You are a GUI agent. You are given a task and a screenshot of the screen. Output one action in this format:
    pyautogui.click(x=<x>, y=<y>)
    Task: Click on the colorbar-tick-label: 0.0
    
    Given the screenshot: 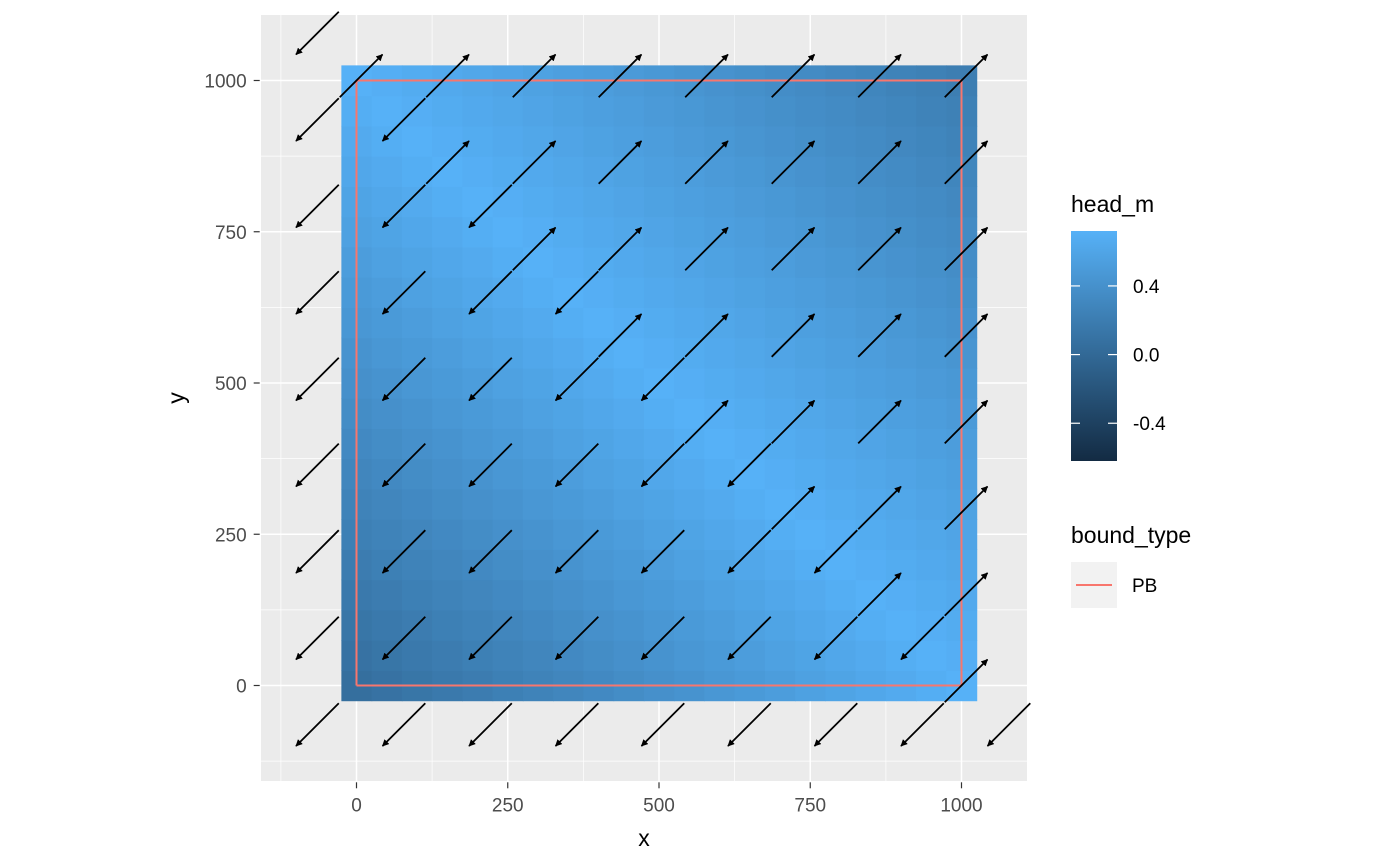 What is the action you would take?
    pyautogui.click(x=1146, y=356)
    